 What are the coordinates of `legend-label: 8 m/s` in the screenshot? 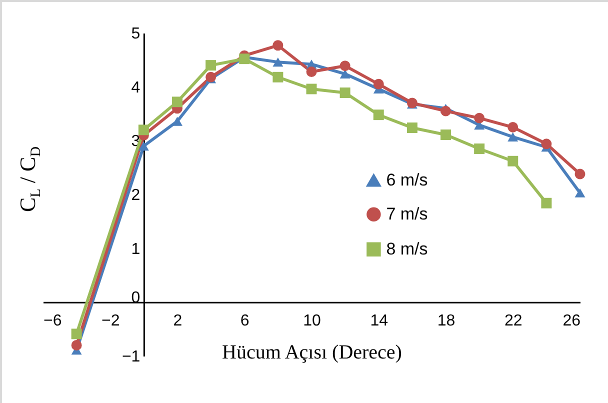 It's located at (407, 248).